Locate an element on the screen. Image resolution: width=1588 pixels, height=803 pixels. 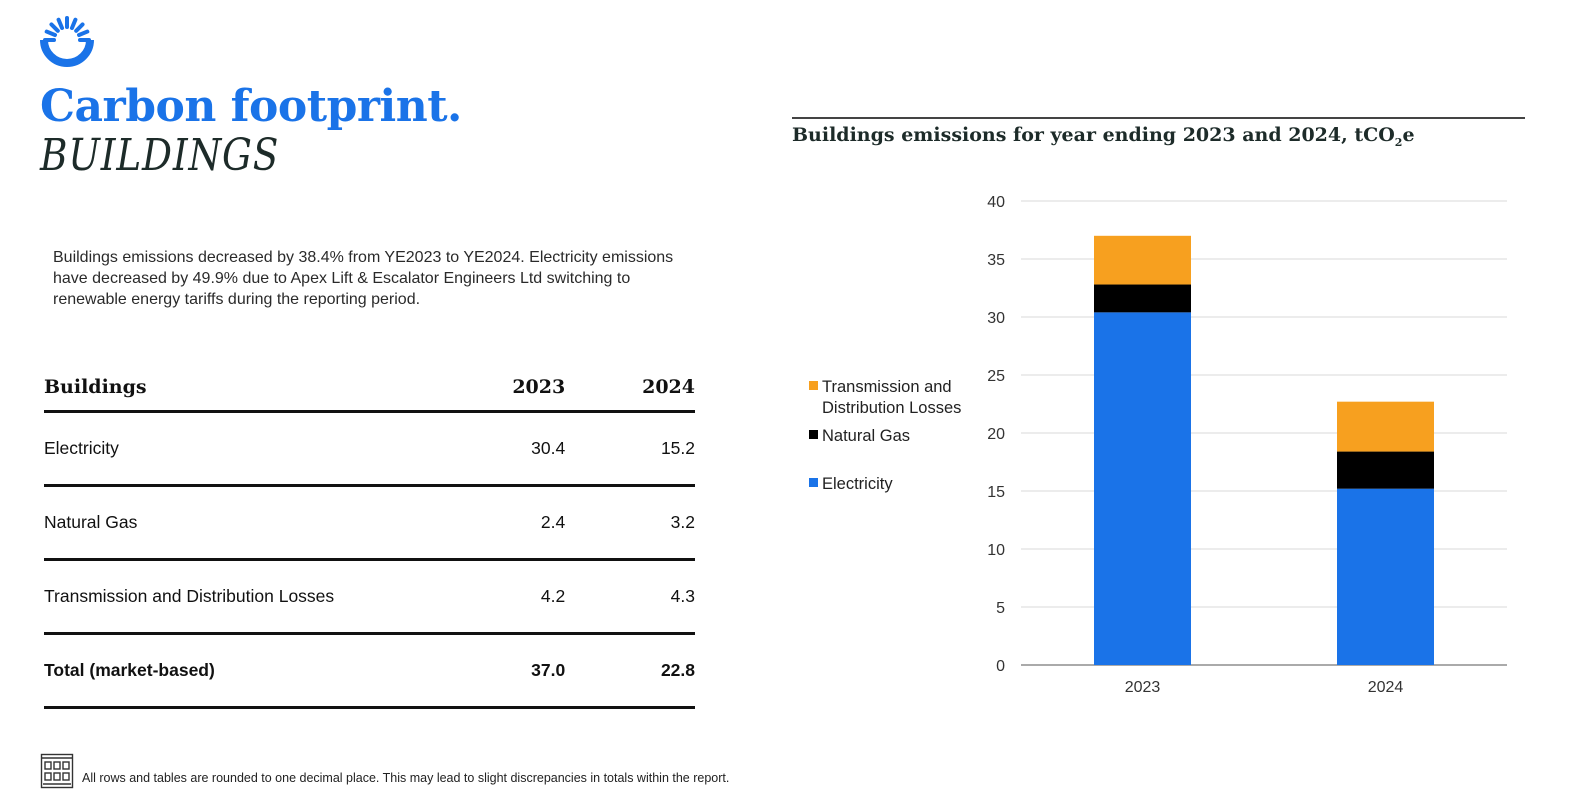
legend-label: Distribution Losses is located at coordinates (891, 408).